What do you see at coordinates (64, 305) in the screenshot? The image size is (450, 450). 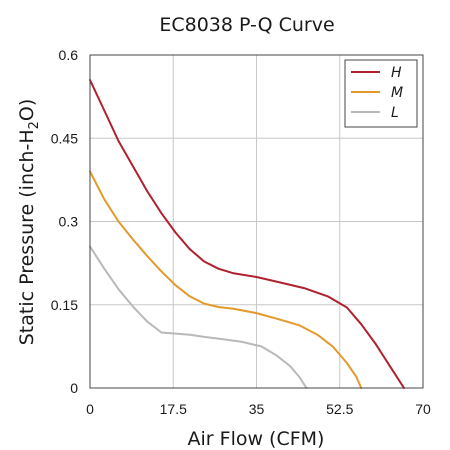 I see `y-tick-label: 0.15` at bounding box center [64, 305].